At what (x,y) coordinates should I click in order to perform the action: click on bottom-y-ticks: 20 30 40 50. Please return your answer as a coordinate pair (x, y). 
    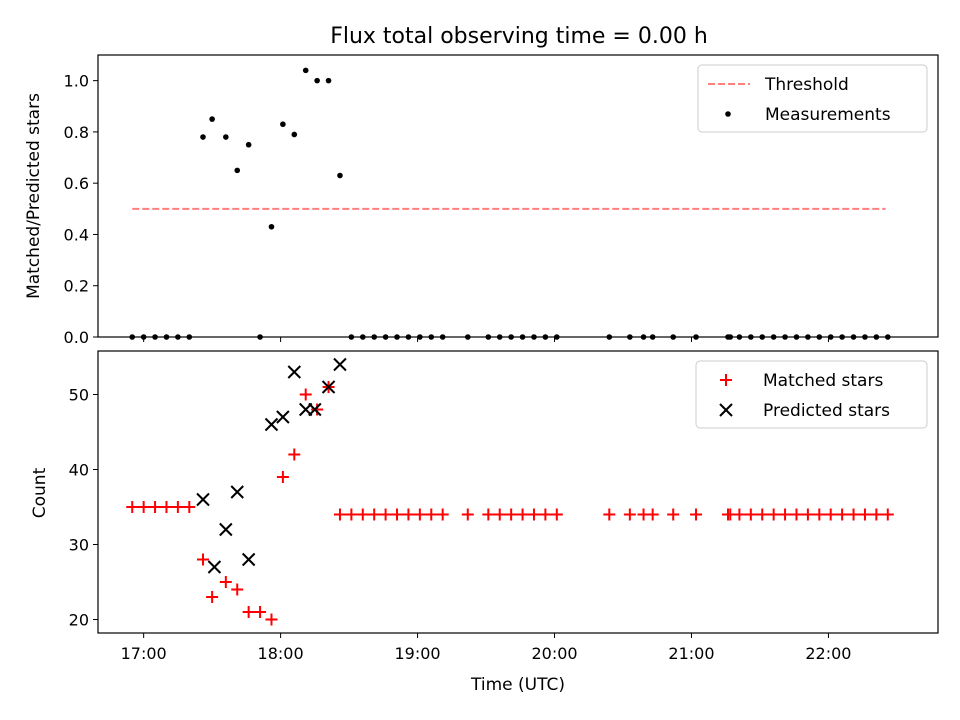
    Looking at the image, I should click on (83, 508).